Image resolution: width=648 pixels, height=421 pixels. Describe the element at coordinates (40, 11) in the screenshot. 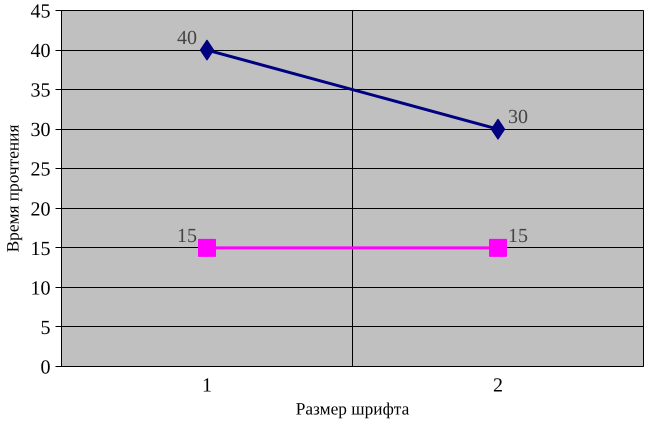

I see `y-tick-label: 45` at that location.